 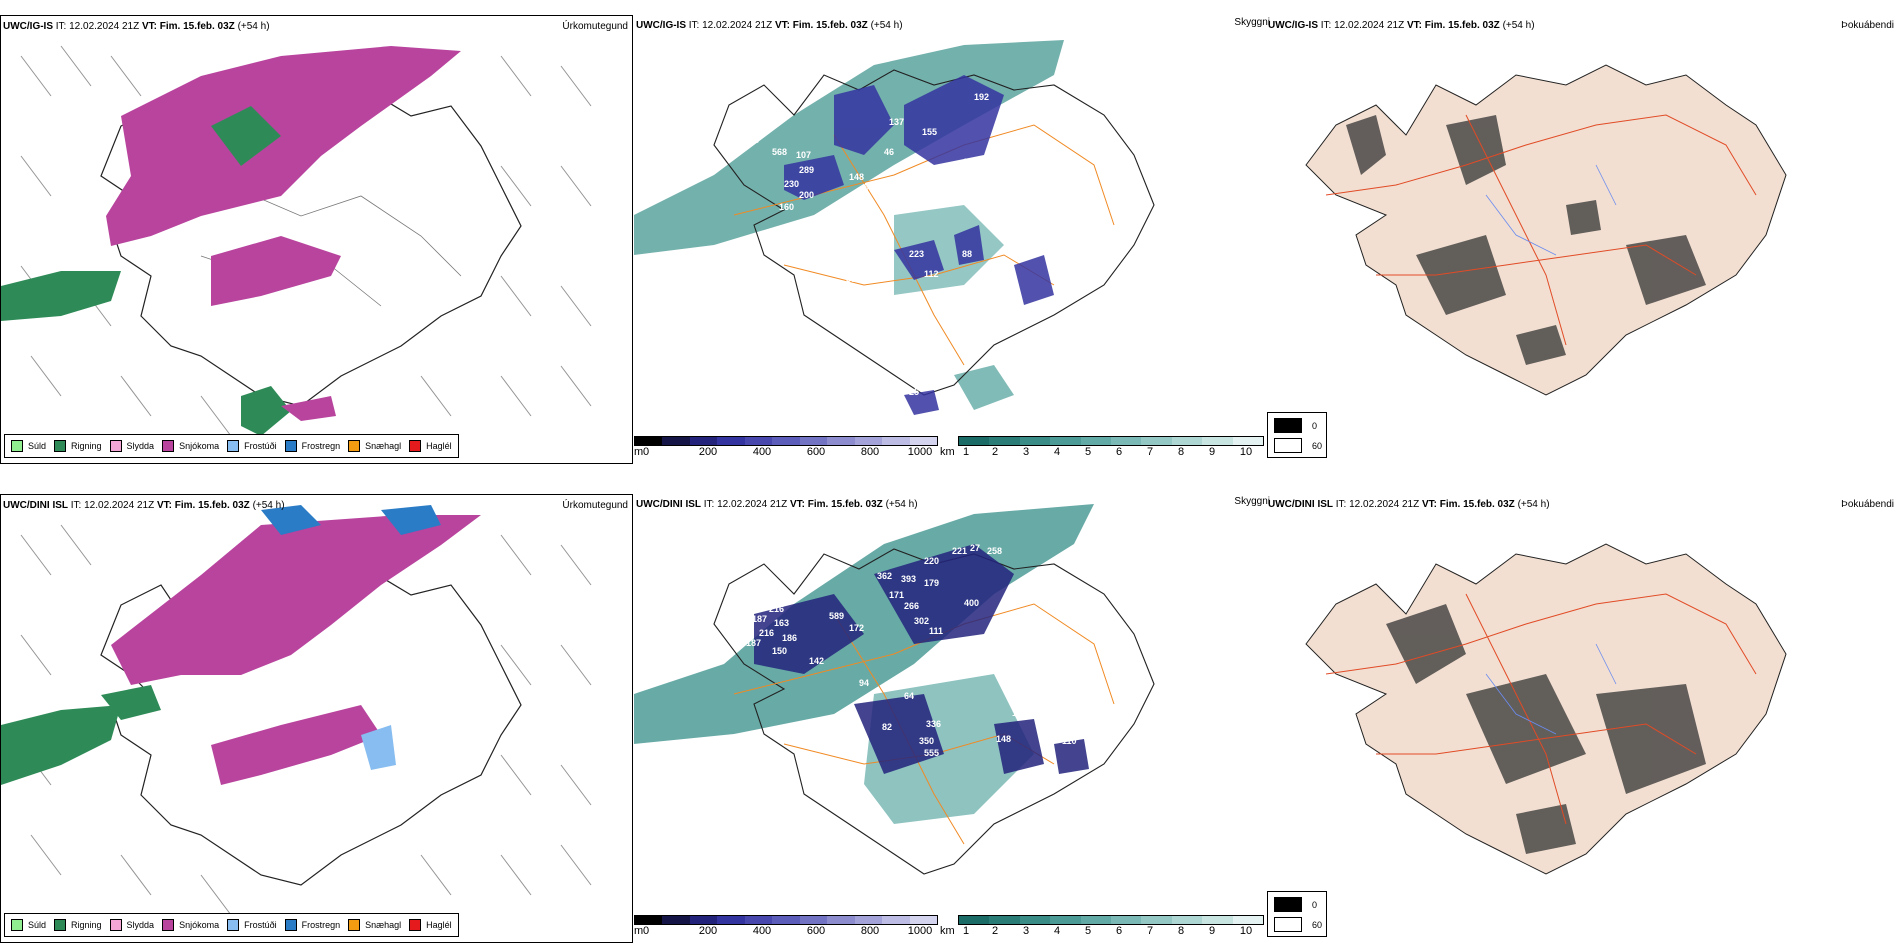 What do you see at coordinates (1252, 22) in the screenshot?
I see `panel-label-visibility-top: Skyggni` at bounding box center [1252, 22].